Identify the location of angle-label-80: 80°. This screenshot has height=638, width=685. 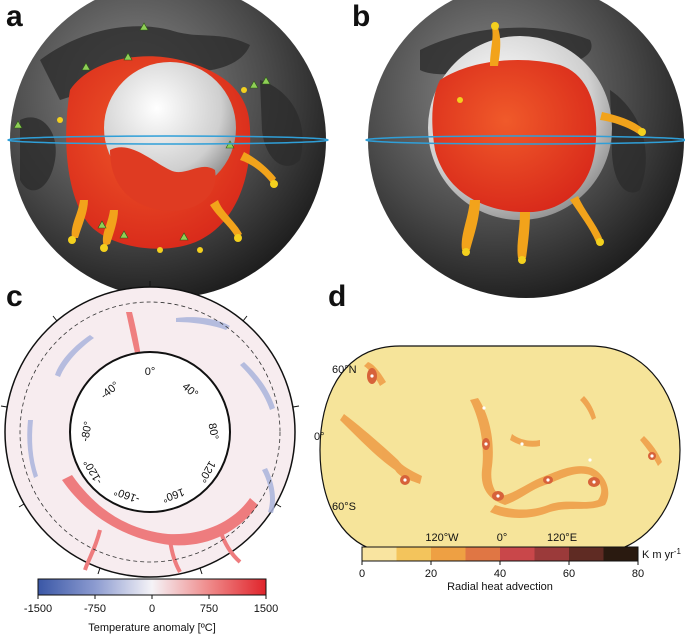
(213, 431).